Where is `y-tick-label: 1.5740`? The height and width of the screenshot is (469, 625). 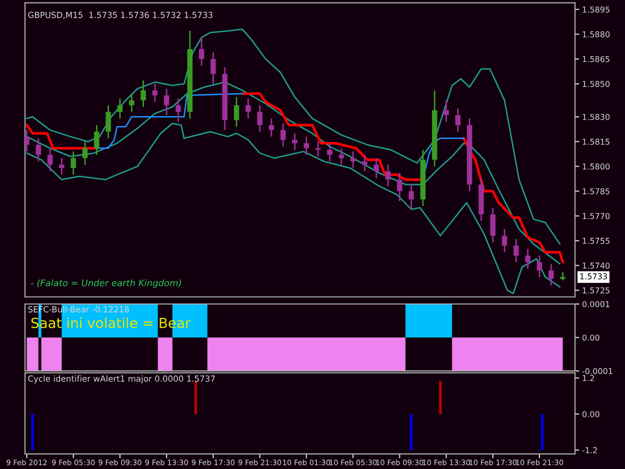 y-tick-label: 1.5740 is located at coordinates (596, 265).